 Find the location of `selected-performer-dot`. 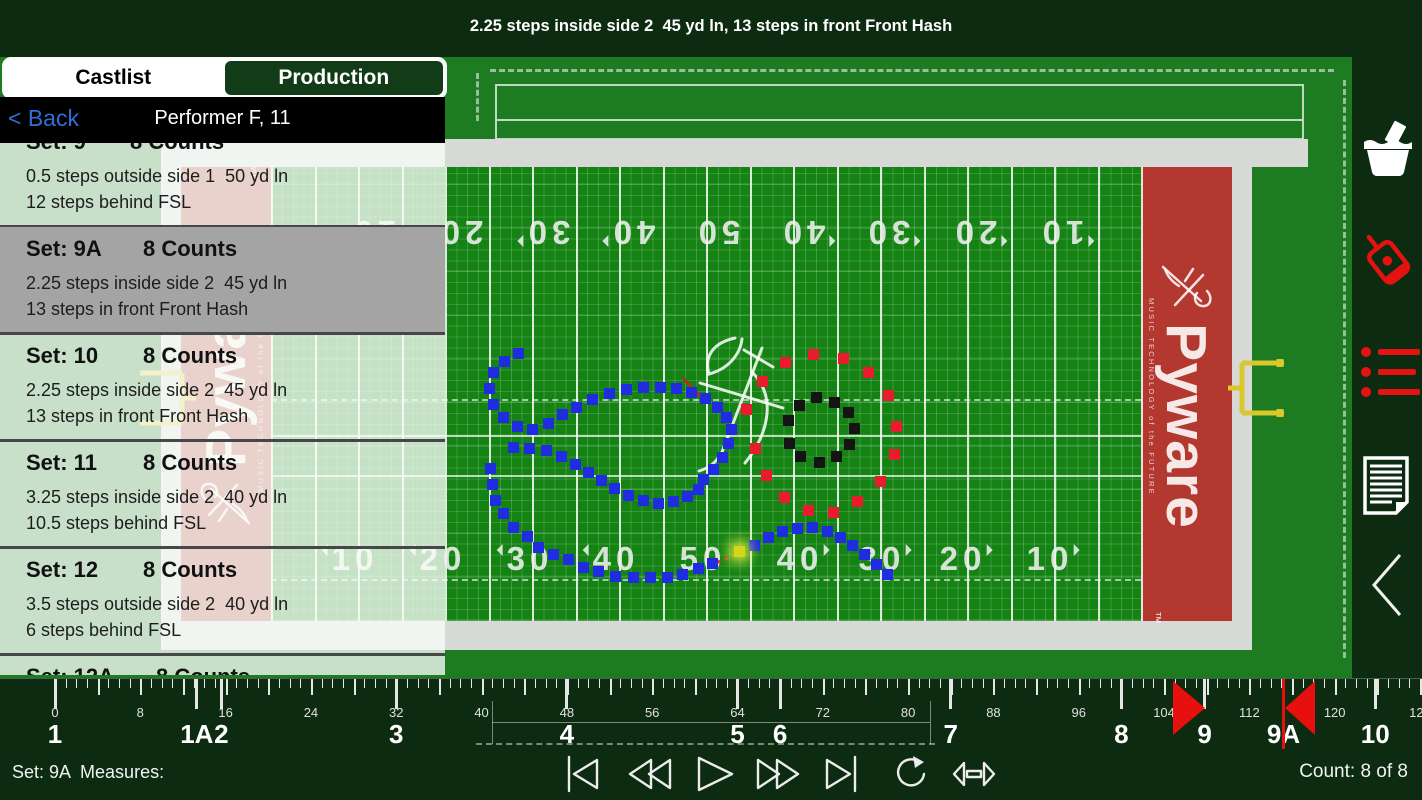

selected-performer-dot is located at coordinates (739, 551).